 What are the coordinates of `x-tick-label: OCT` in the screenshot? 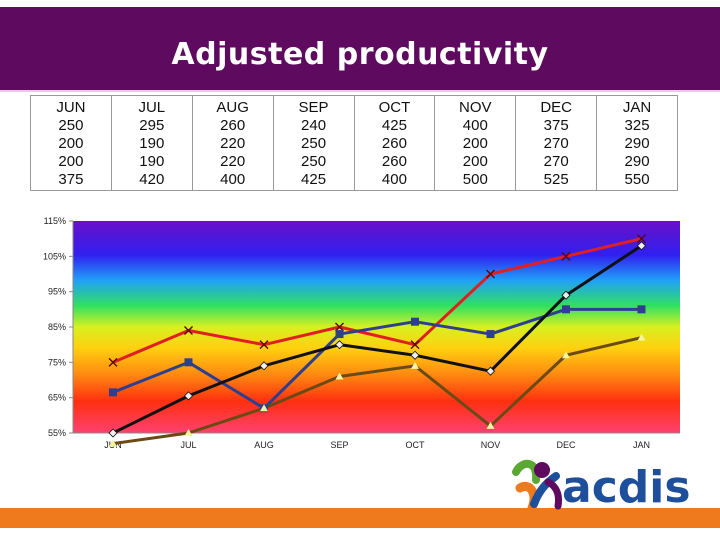 It's located at (416, 445).